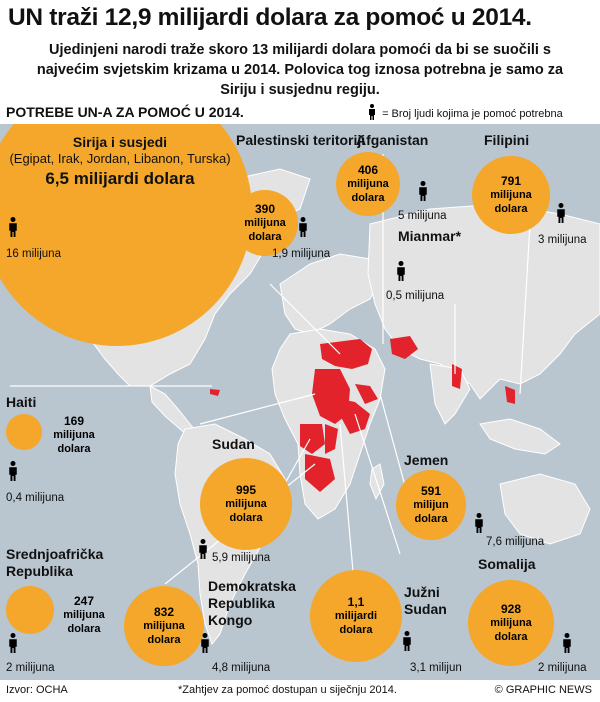 The height and width of the screenshot is (702, 600). Describe the element at coordinates (241, 668) in the screenshot. I see `drc-people: 4,8 milijuna` at that location.